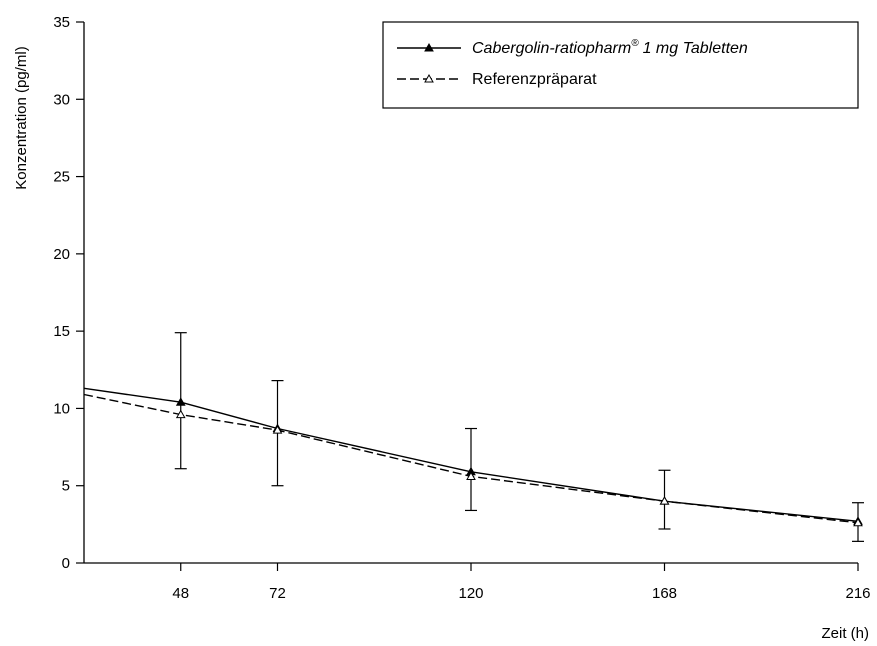  What do you see at coordinates (277, 593) in the screenshot?
I see `x-tick-label: 72` at bounding box center [277, 593].